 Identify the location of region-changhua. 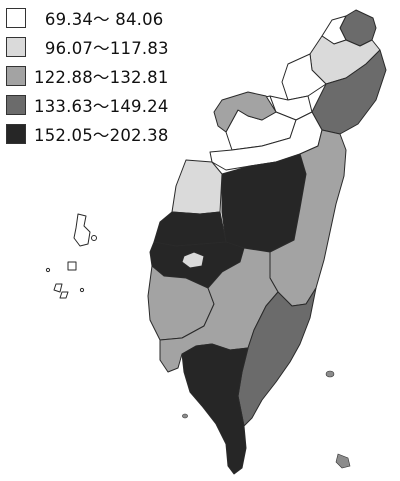
(197, 187).